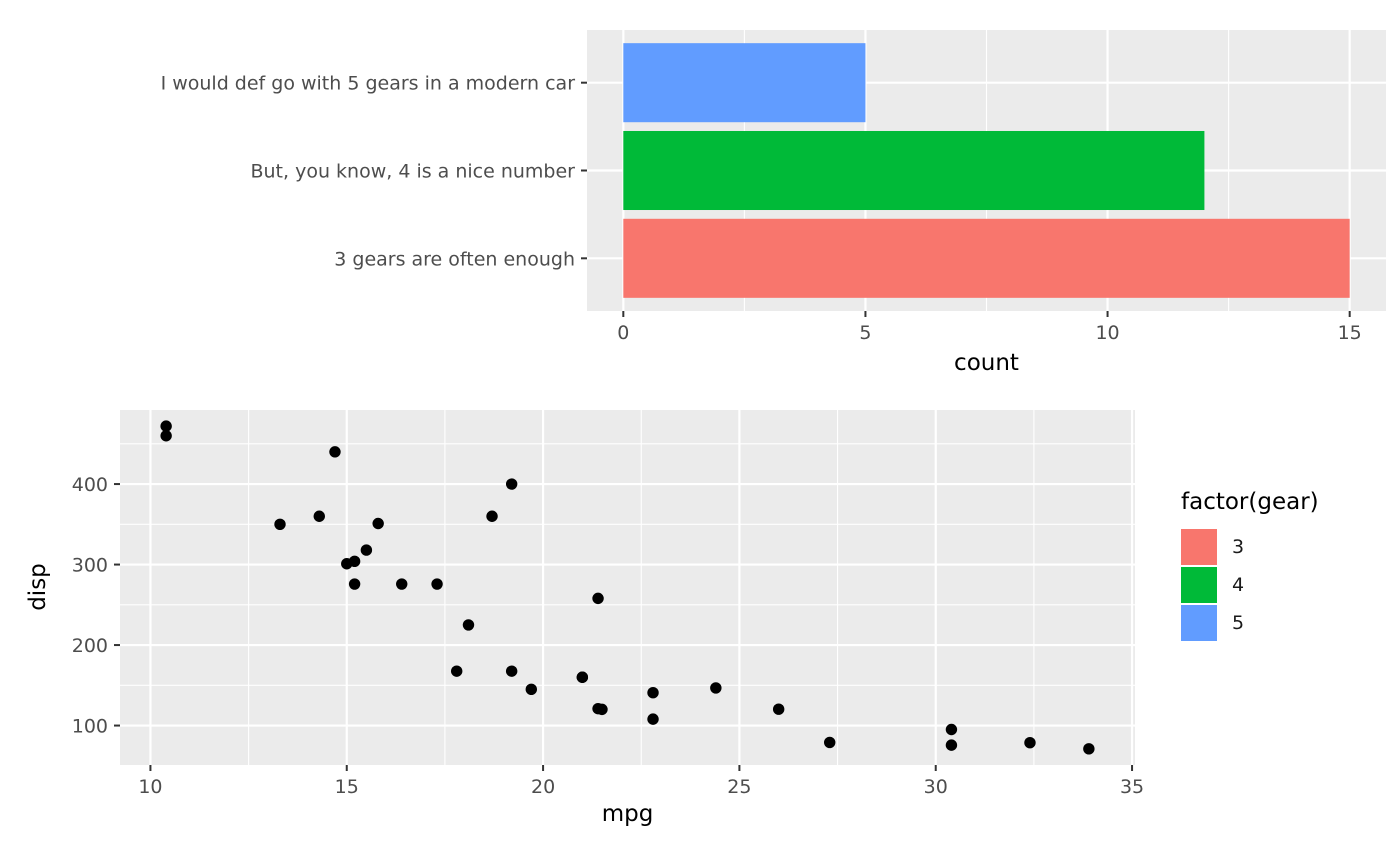 This screenshot has height=866, width=1400. I want to click on x-tick-label: 25, so click(739, 787).